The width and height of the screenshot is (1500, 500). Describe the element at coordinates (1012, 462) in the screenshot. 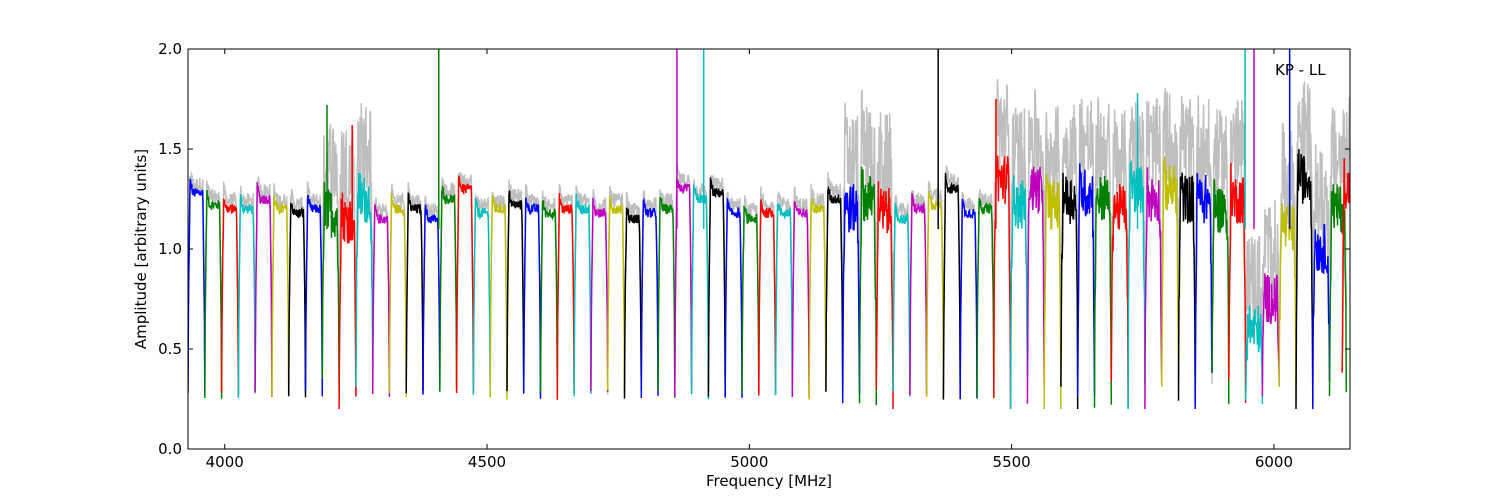

I see `x-tick-label: 5500` at that location.